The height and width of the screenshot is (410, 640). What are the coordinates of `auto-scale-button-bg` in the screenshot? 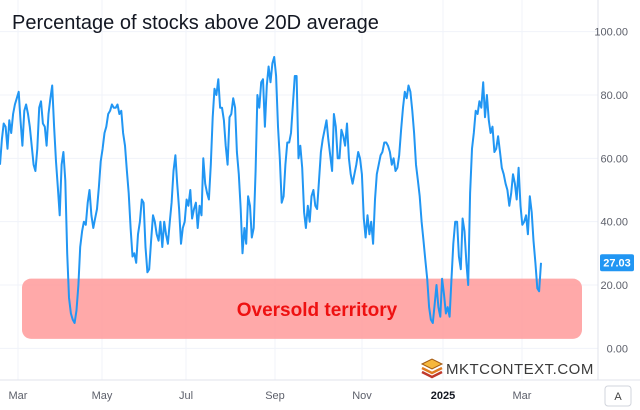 It's located at (618, 396).